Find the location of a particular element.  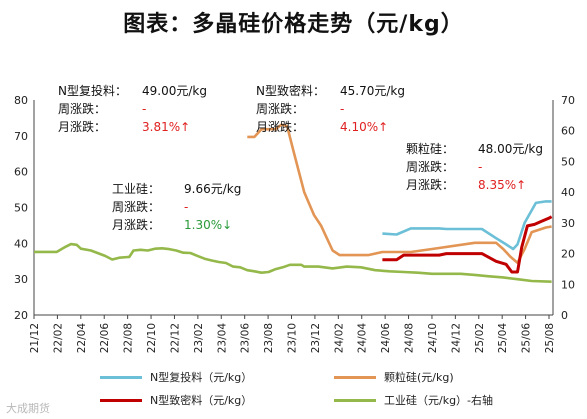

series-line-n-dense is located at coordinates (467, 244).